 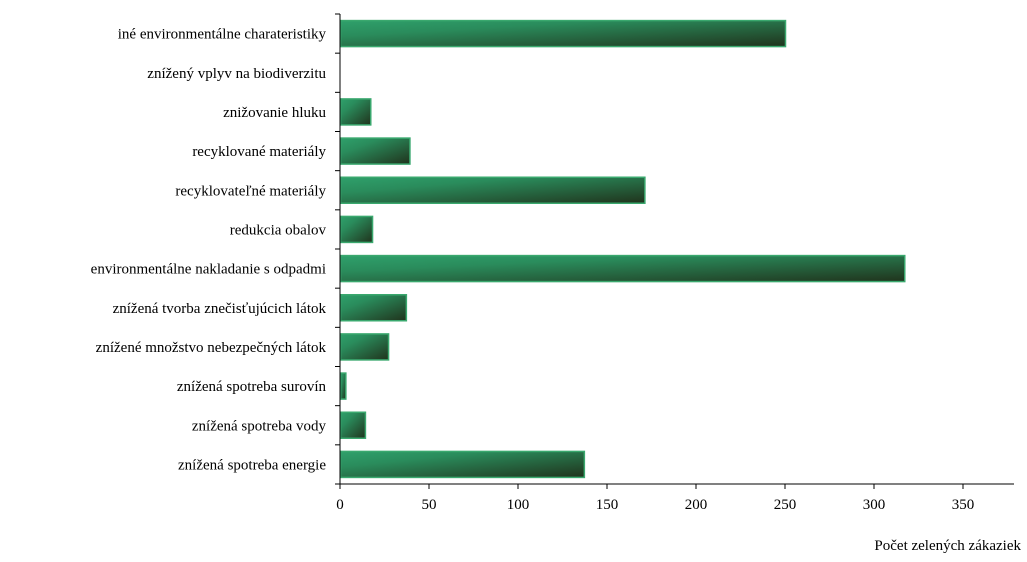 What do you see at coordinates (696, 505) in the screenshot?
I see `x-tick-label: 200` at bounding box center [696, 505].